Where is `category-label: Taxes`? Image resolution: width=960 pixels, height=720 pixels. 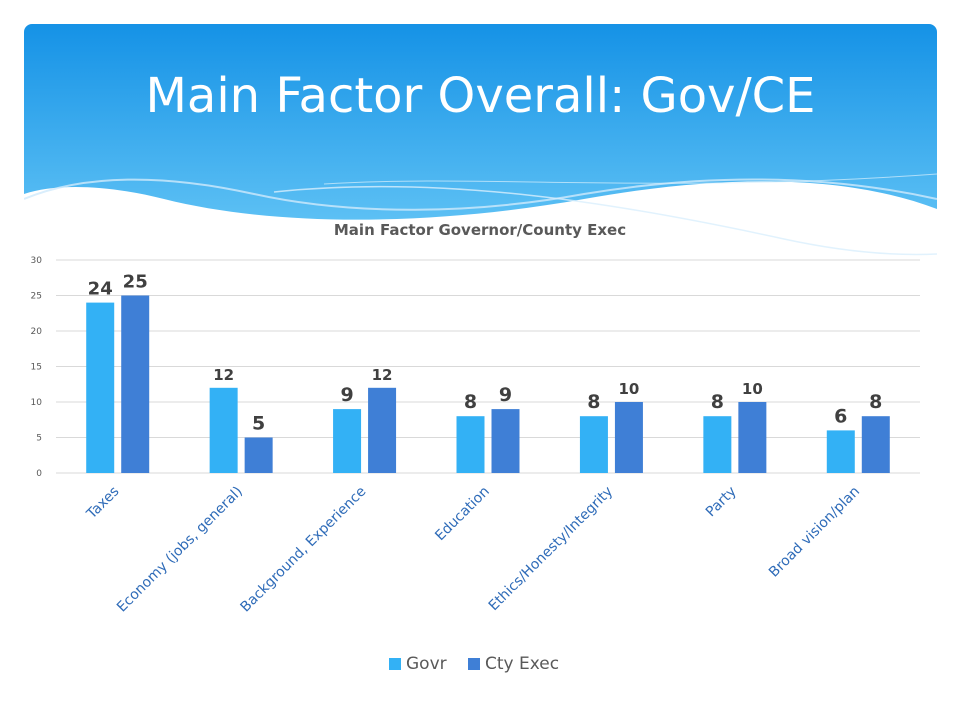
category-label: Taxes is located at coordinates (102, 503).